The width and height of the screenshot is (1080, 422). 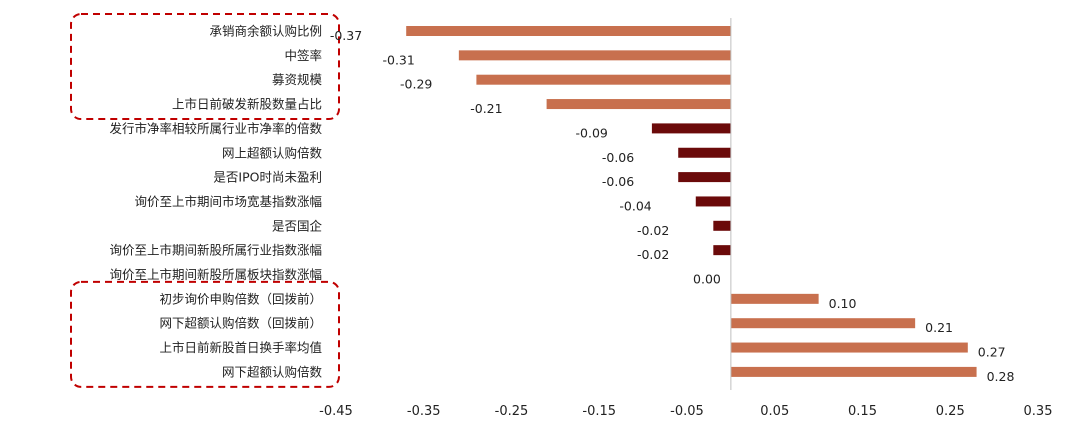 What do you see at coordinates (240, 347) in the screenshot?
I see `category-label: 上市日前新股首日换手率均值` at bounding box center [240, 347].